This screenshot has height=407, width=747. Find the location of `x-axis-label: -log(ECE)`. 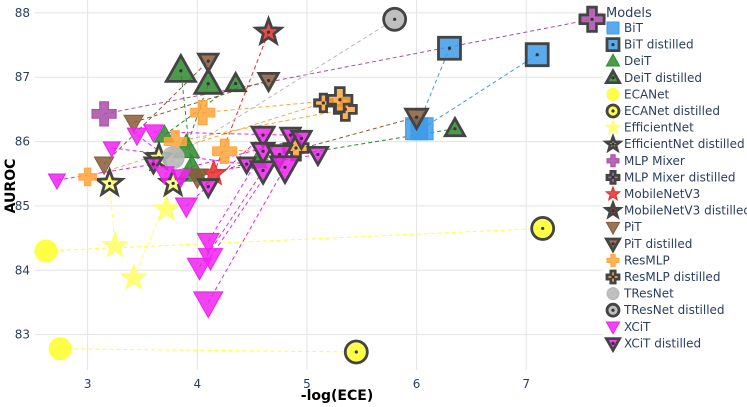

x-axis-label: -log(ECE) is located at coordinates (337, 396).